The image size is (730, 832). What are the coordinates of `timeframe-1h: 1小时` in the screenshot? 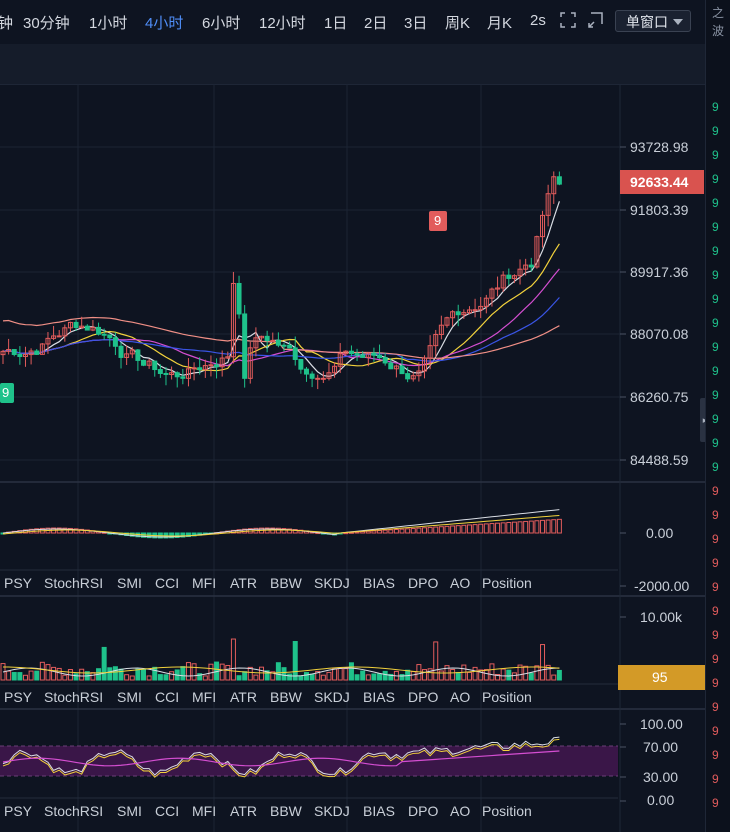 It's located at (108, 23).